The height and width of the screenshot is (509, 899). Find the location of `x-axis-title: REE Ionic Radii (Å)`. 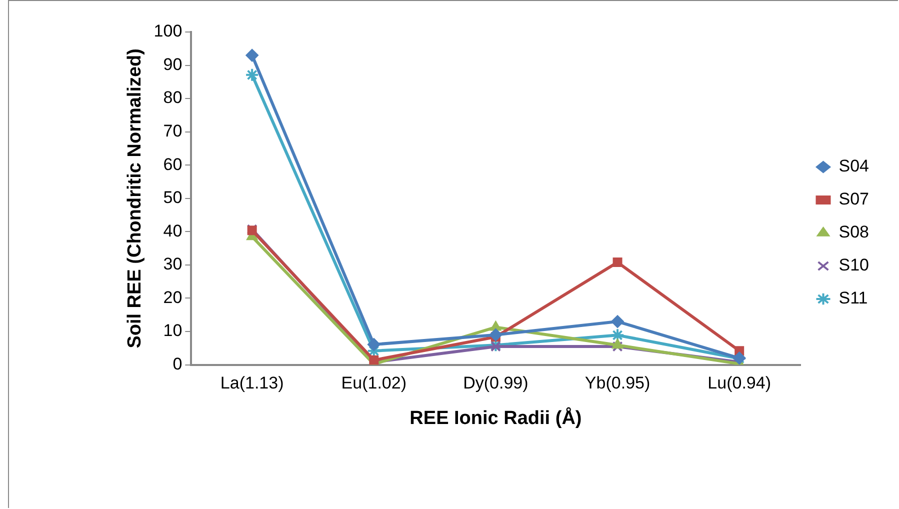

x-axis-title: REE Ionic Radii (Å) is located at coordinates (496, 417).